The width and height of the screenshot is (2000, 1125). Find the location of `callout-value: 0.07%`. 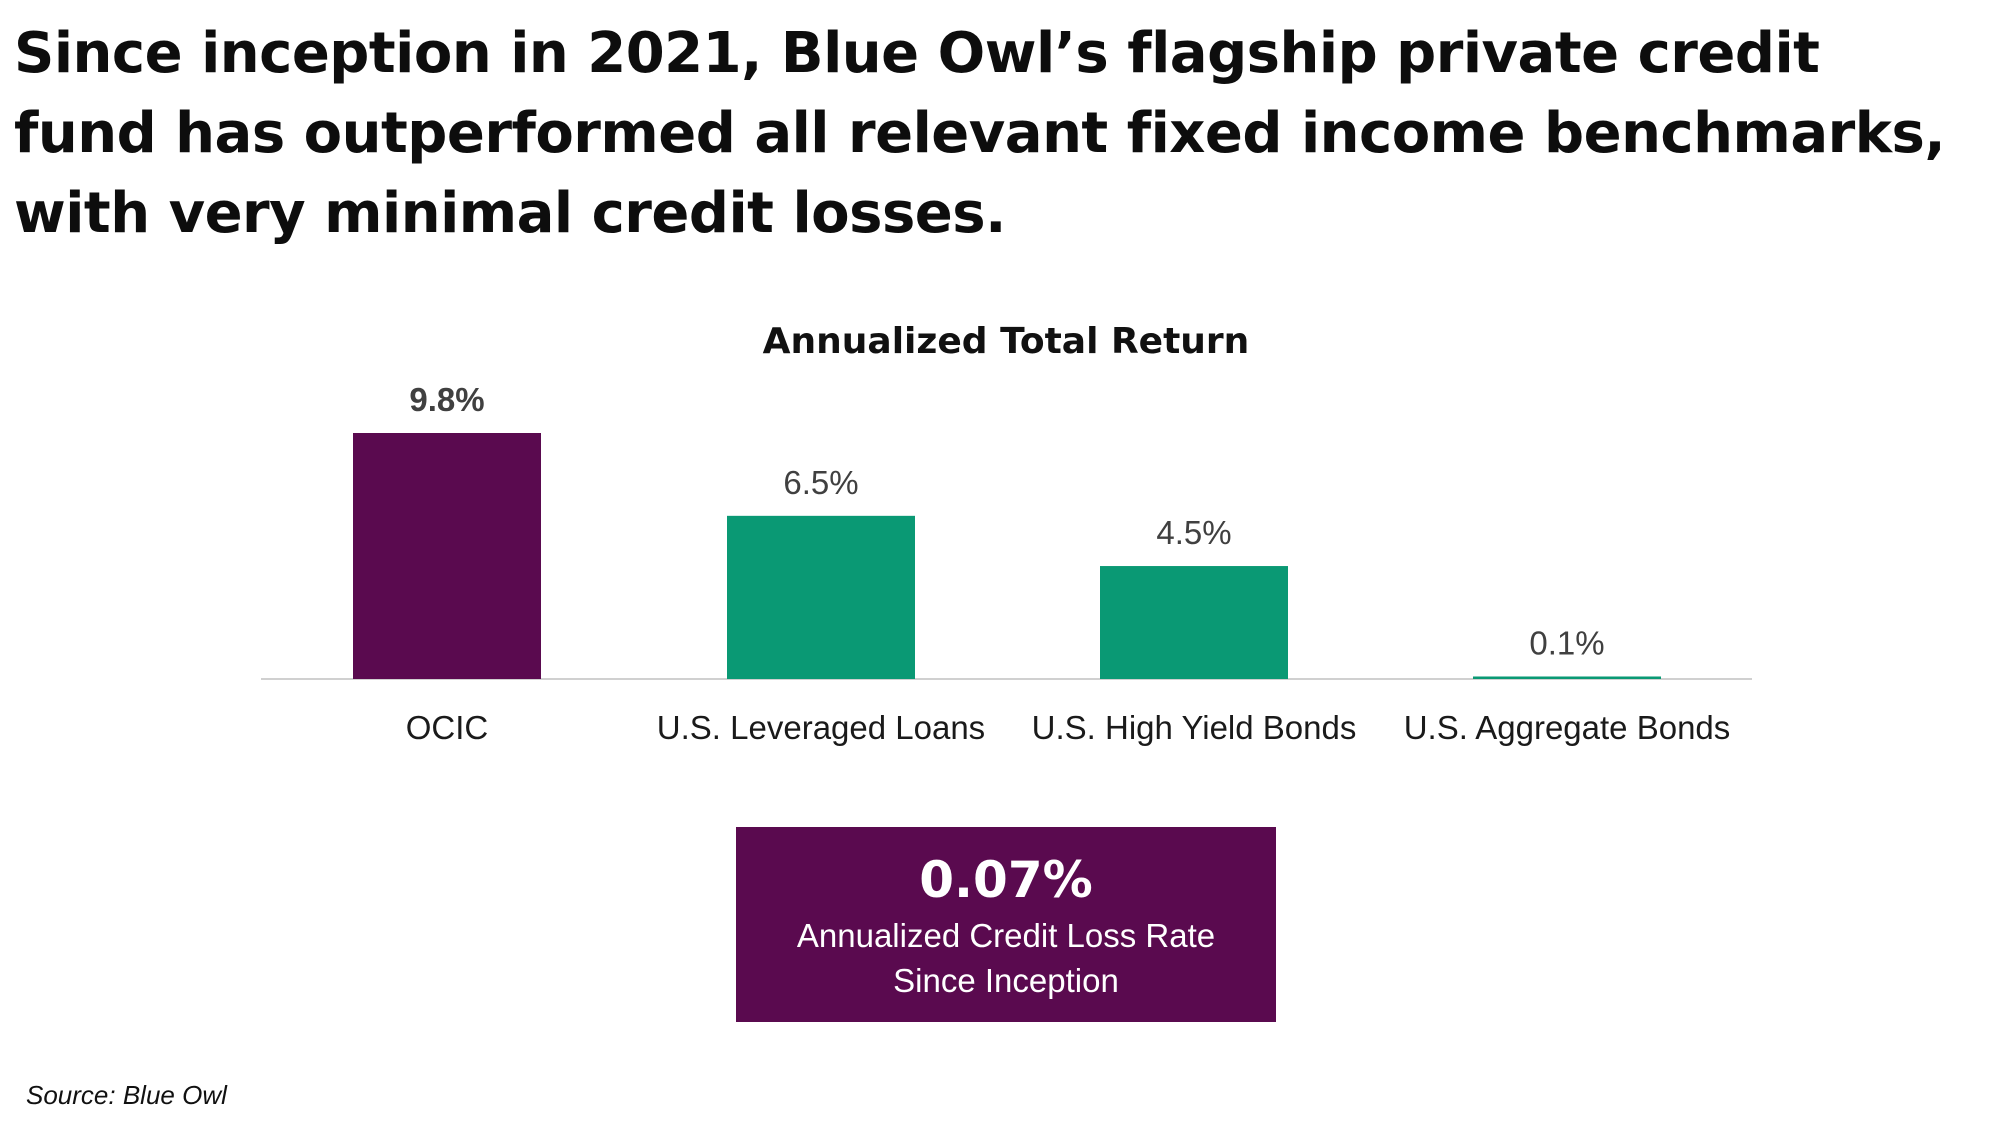

callout-value: 0.07% is located at coordinates (1006, 880).